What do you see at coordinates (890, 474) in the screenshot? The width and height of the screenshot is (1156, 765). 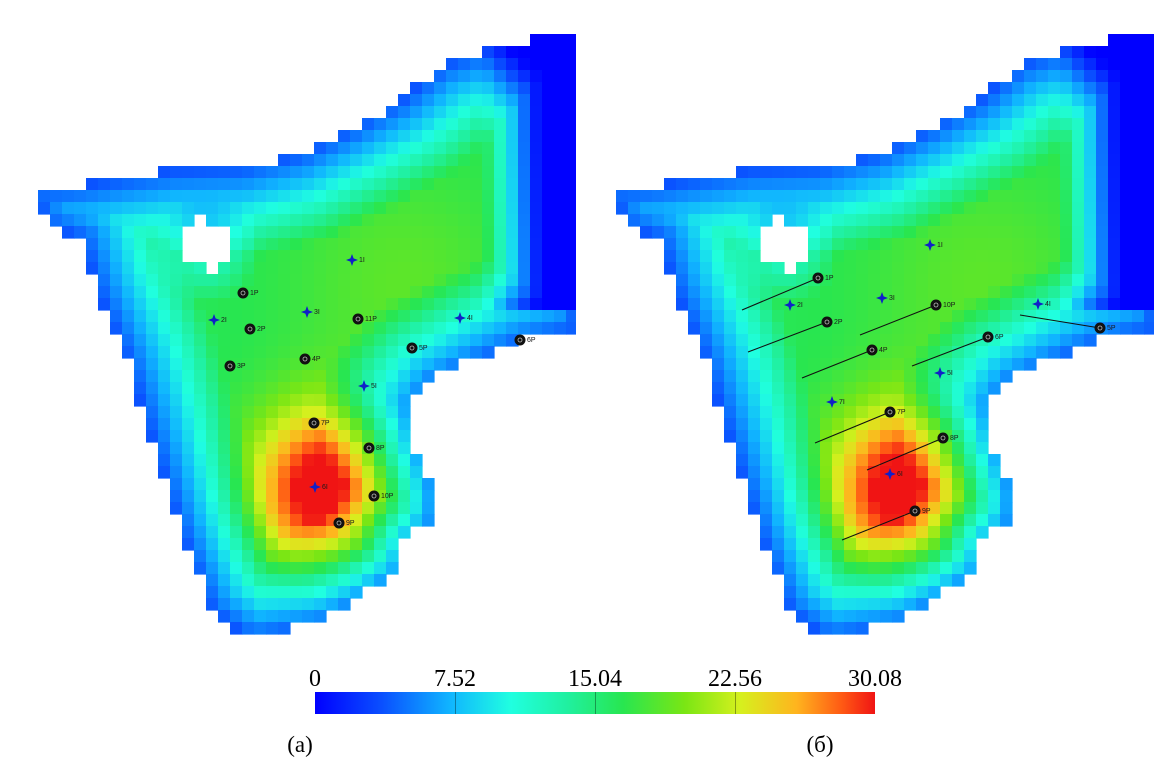 I see `injector-star-icon` at bounding box center [890, 474].